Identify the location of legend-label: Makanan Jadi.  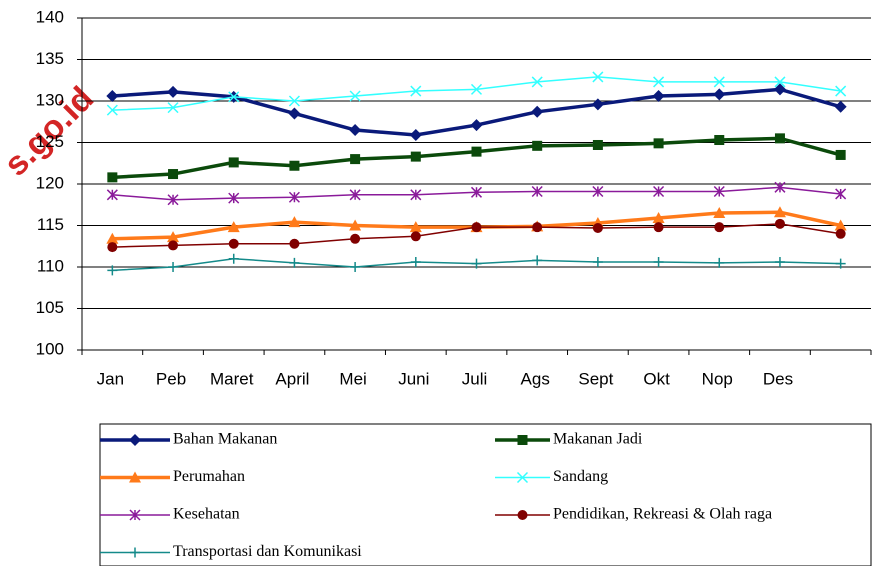
(598, 439).